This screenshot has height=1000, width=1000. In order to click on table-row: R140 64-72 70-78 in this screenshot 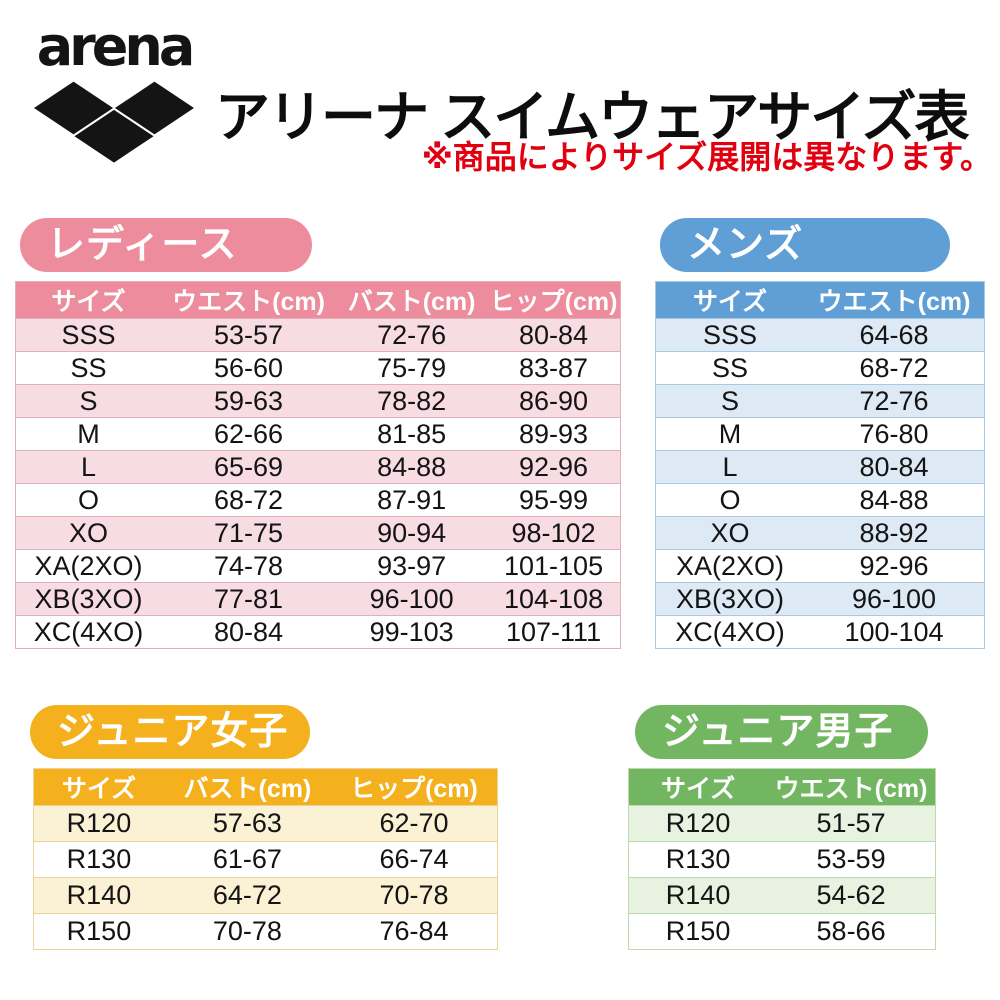, I will do `click(265, 895)`.